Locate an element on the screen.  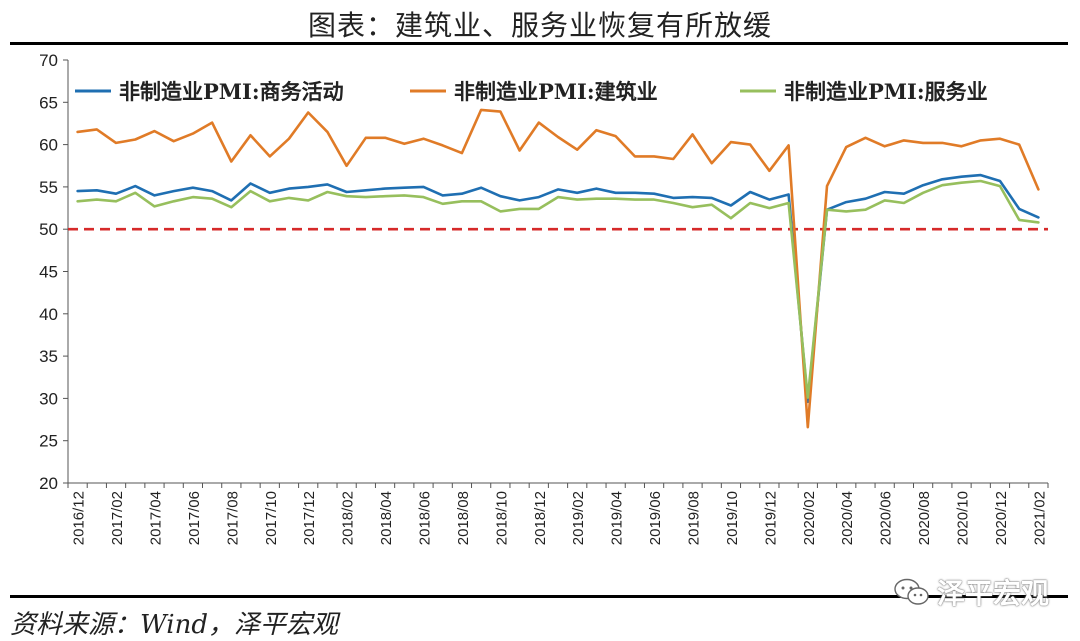
watermark-text: 泽平宏观 is located at coordinates (993, 593).